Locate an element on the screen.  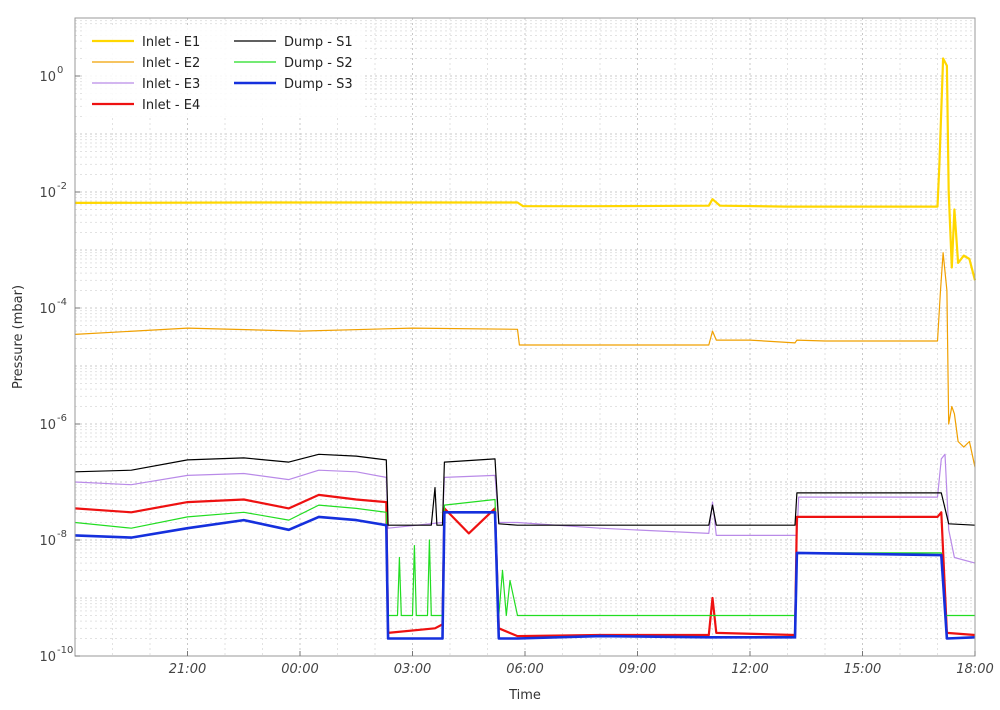
x-tick-label: 09:00 is located at coordinates (637, 669).